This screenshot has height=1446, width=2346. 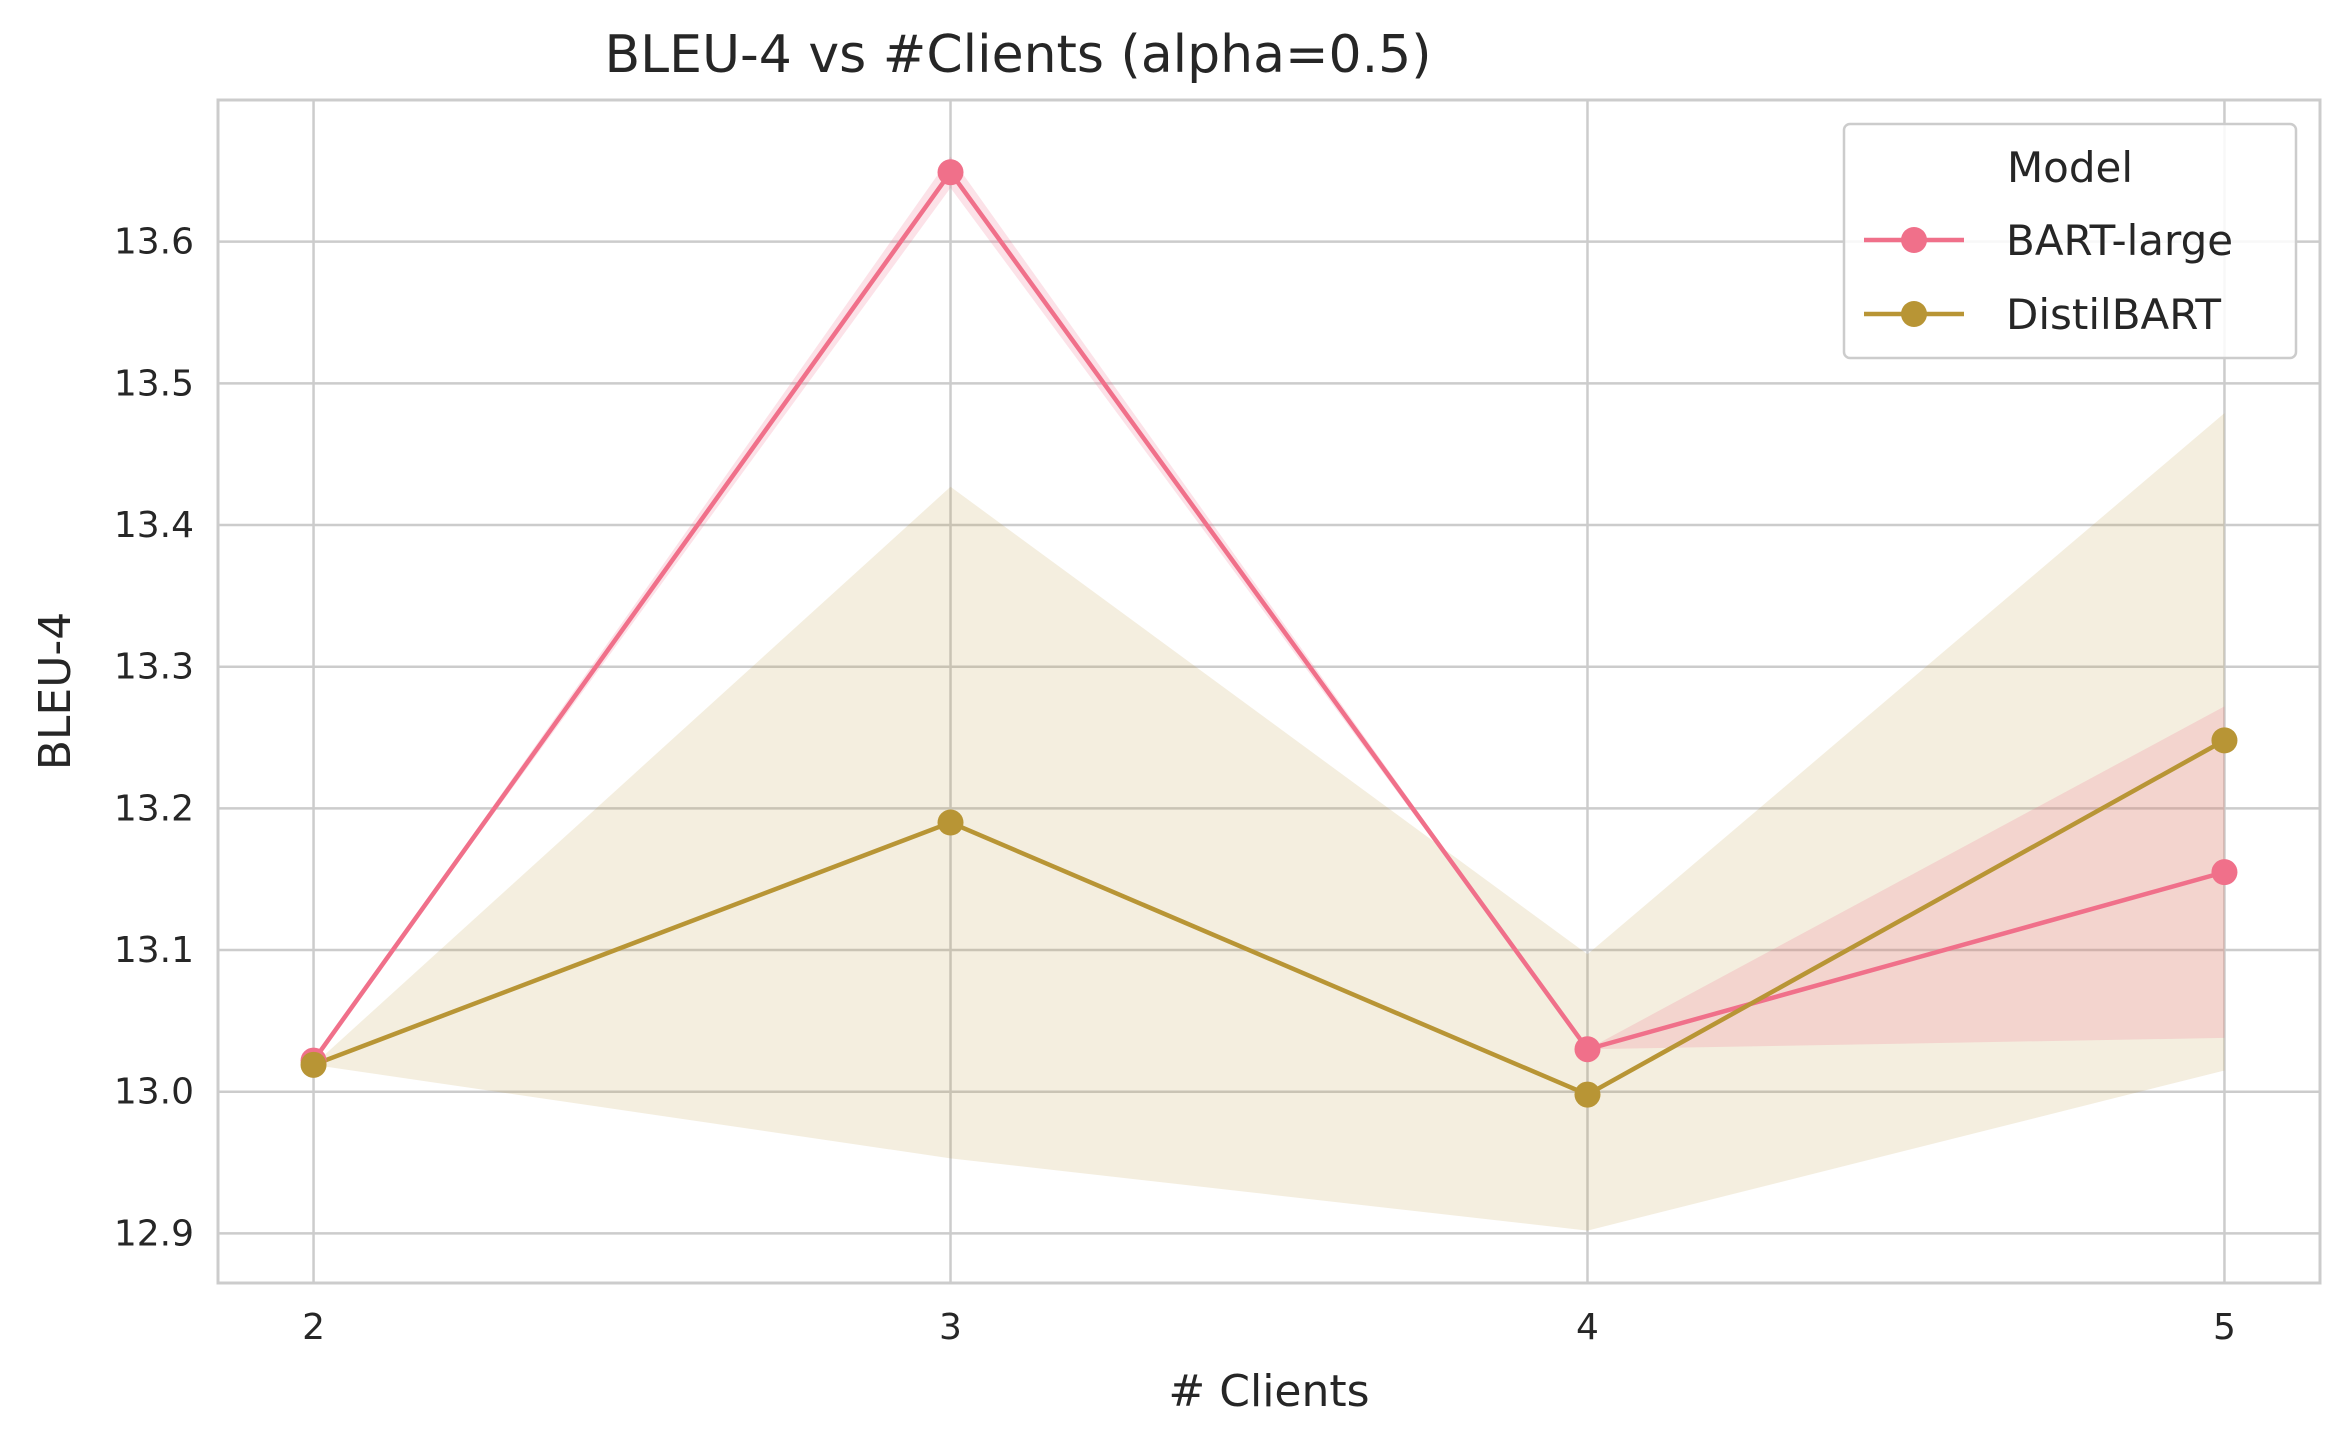 I want to click on y-tick-label: 12.9, so click(x=154, y=1233).